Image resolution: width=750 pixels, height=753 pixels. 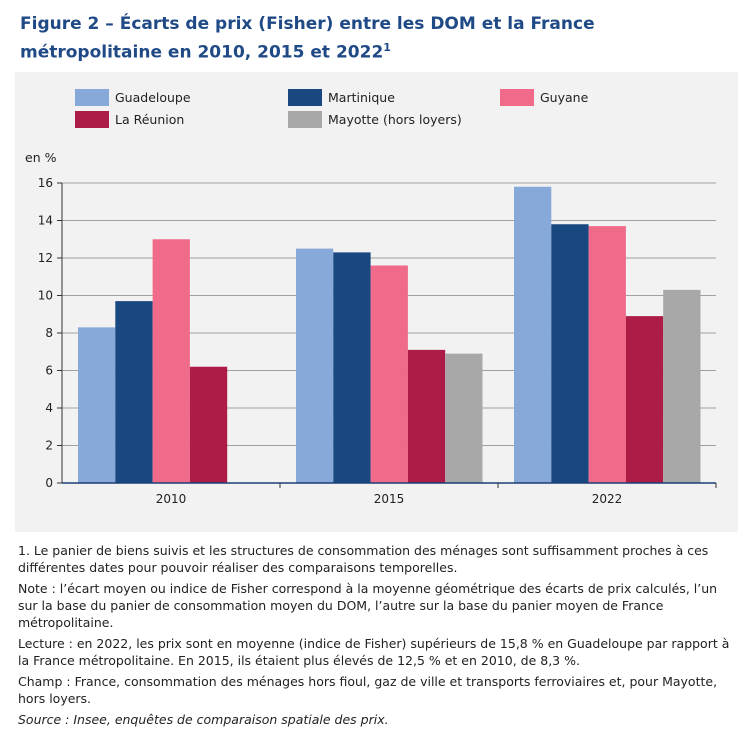 What do you see at coordinates (49, 371) in the screenshot?
I see `y-tick-label: 6` at bounding box center [49, 371].